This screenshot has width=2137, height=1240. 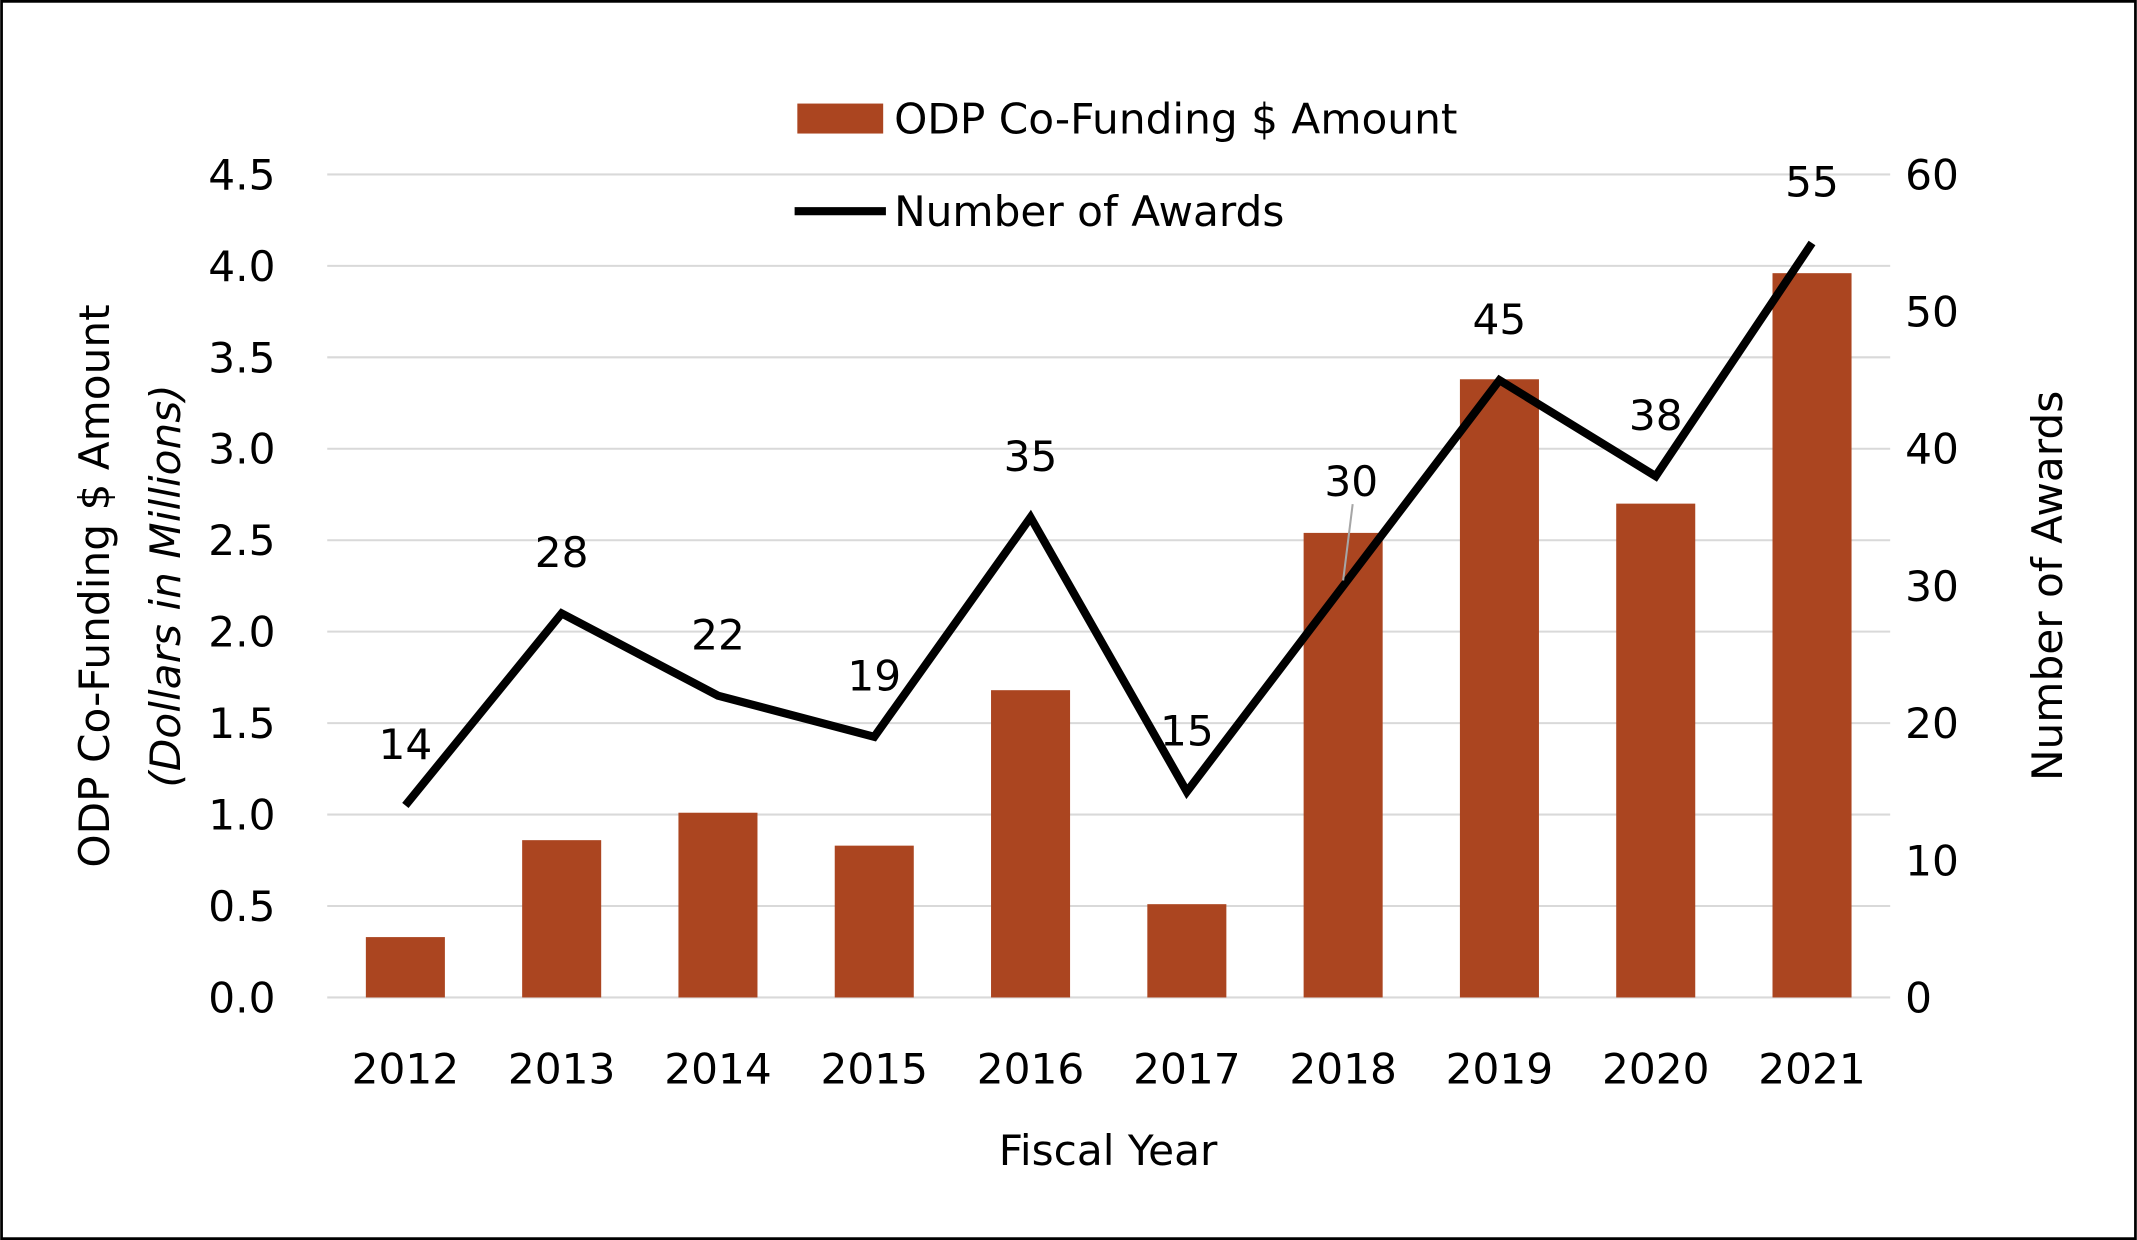 What do you see at coordinates (94, 585) in the screenshot?
I see `y-axis-title: ODP Co-Funding $ Amount` at bounding box center [94, 585].